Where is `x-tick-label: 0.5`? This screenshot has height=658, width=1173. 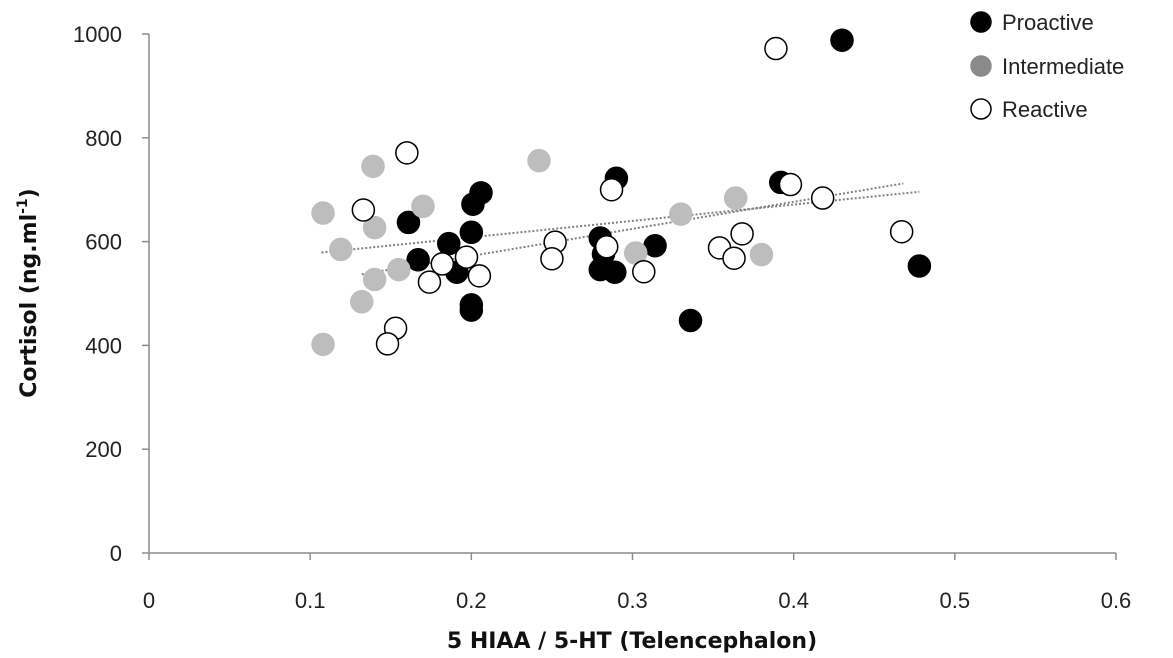 x-tick-label: 0.5 is located at coordinates (955, 600).